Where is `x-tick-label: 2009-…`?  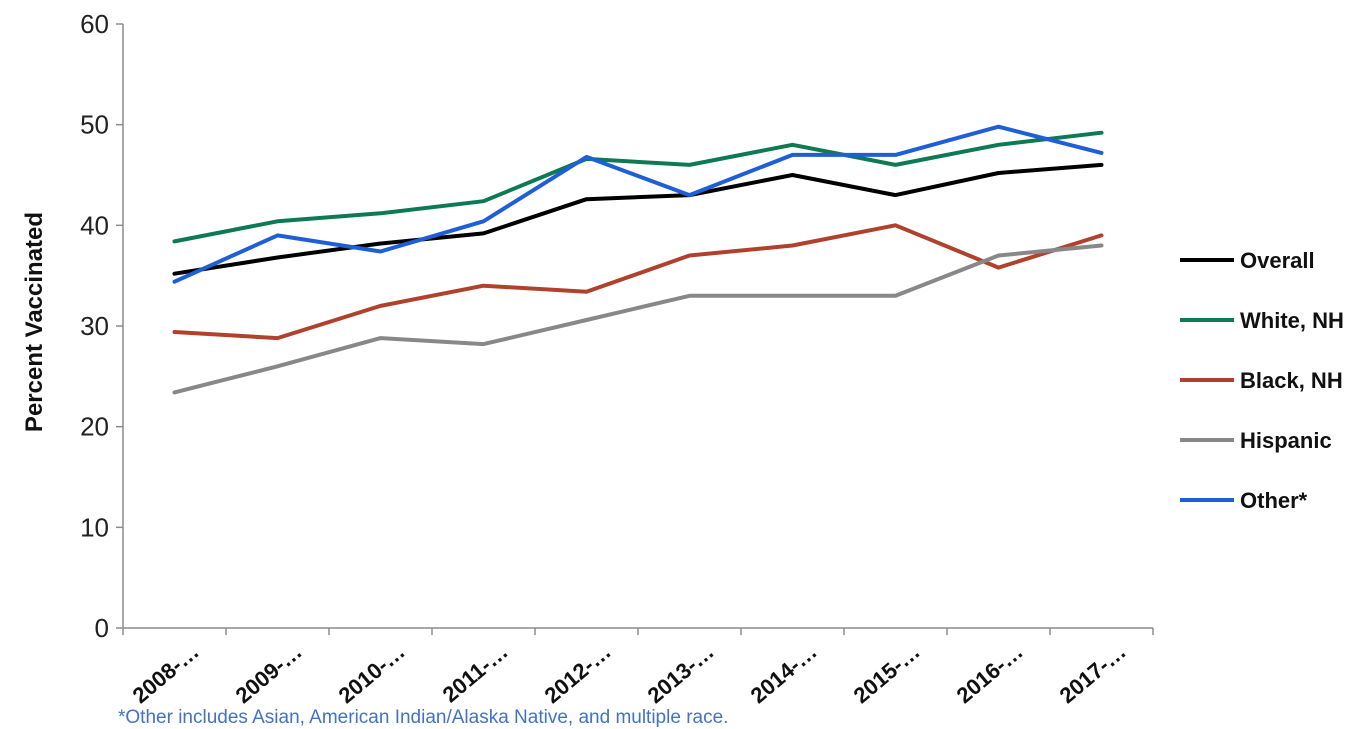
x-tick-label: 2009-… is located at coordinates (269, 673).